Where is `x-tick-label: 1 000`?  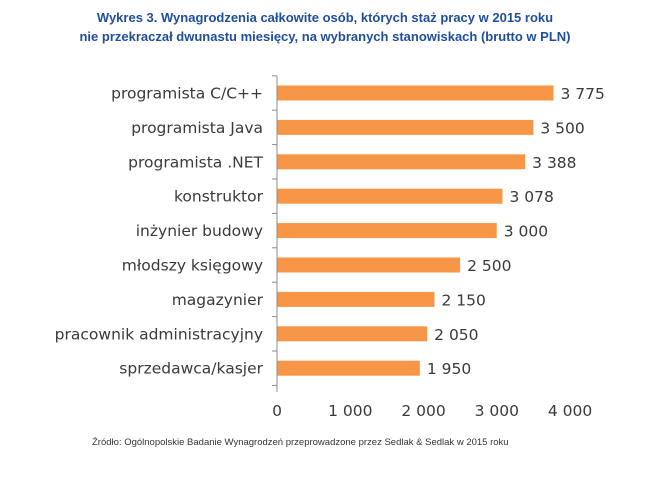
x-tick-label: 1 000 is located at coordinates (350, 411).